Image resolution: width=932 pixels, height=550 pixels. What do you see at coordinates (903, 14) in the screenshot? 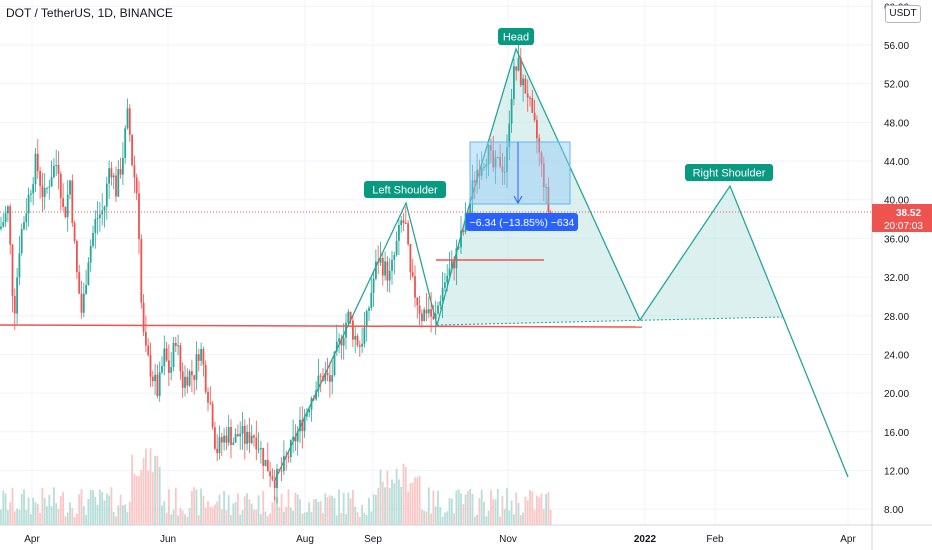
I see `currency-badge: USDT` at bounding box center [903, 14].